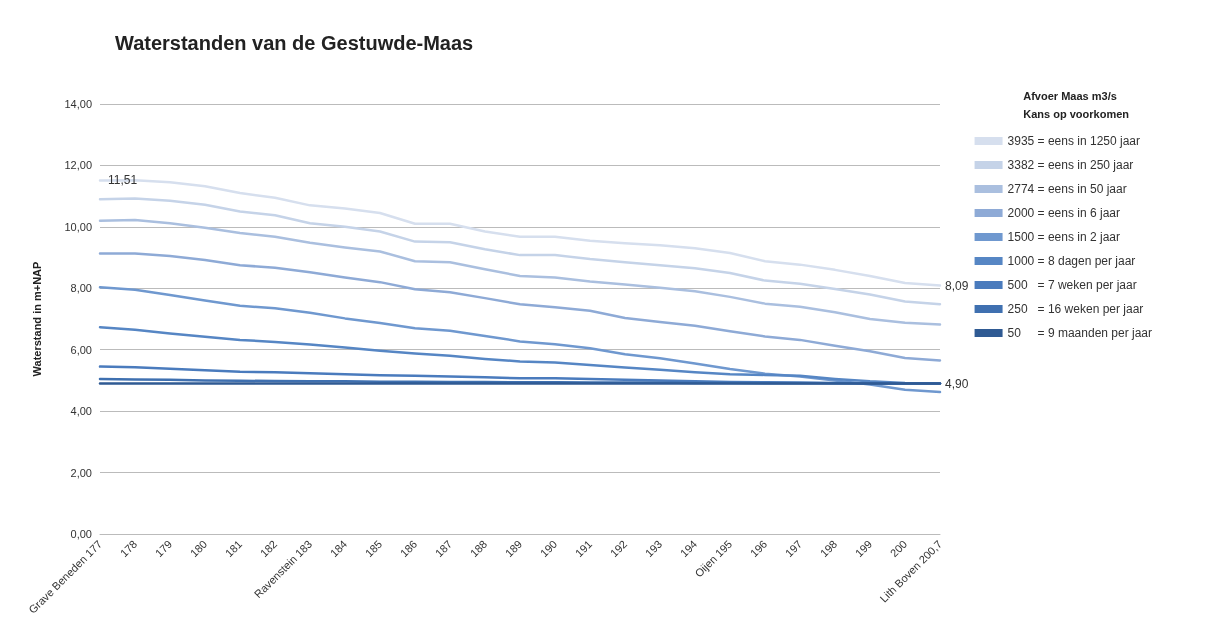 The width and height of the screenshot is (1212, 633). I want to click on x-tick-label: 181, so click(233, 548).